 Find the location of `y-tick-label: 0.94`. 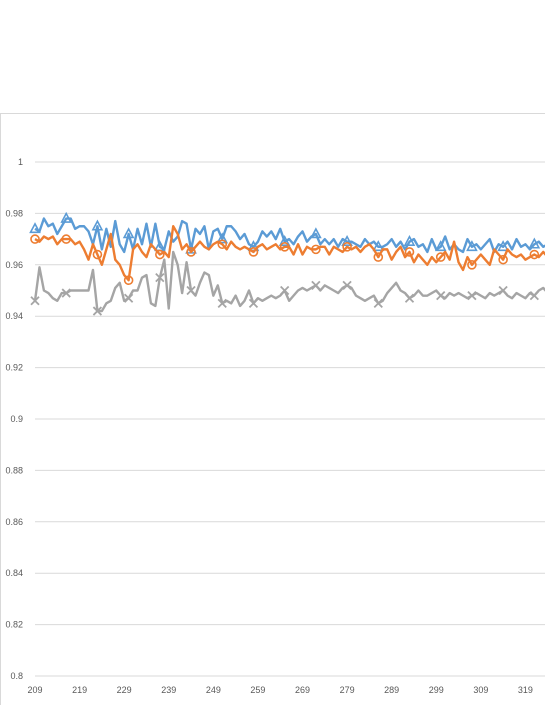

y-tick-label: 0.94 is located at coordinates (14, 316).